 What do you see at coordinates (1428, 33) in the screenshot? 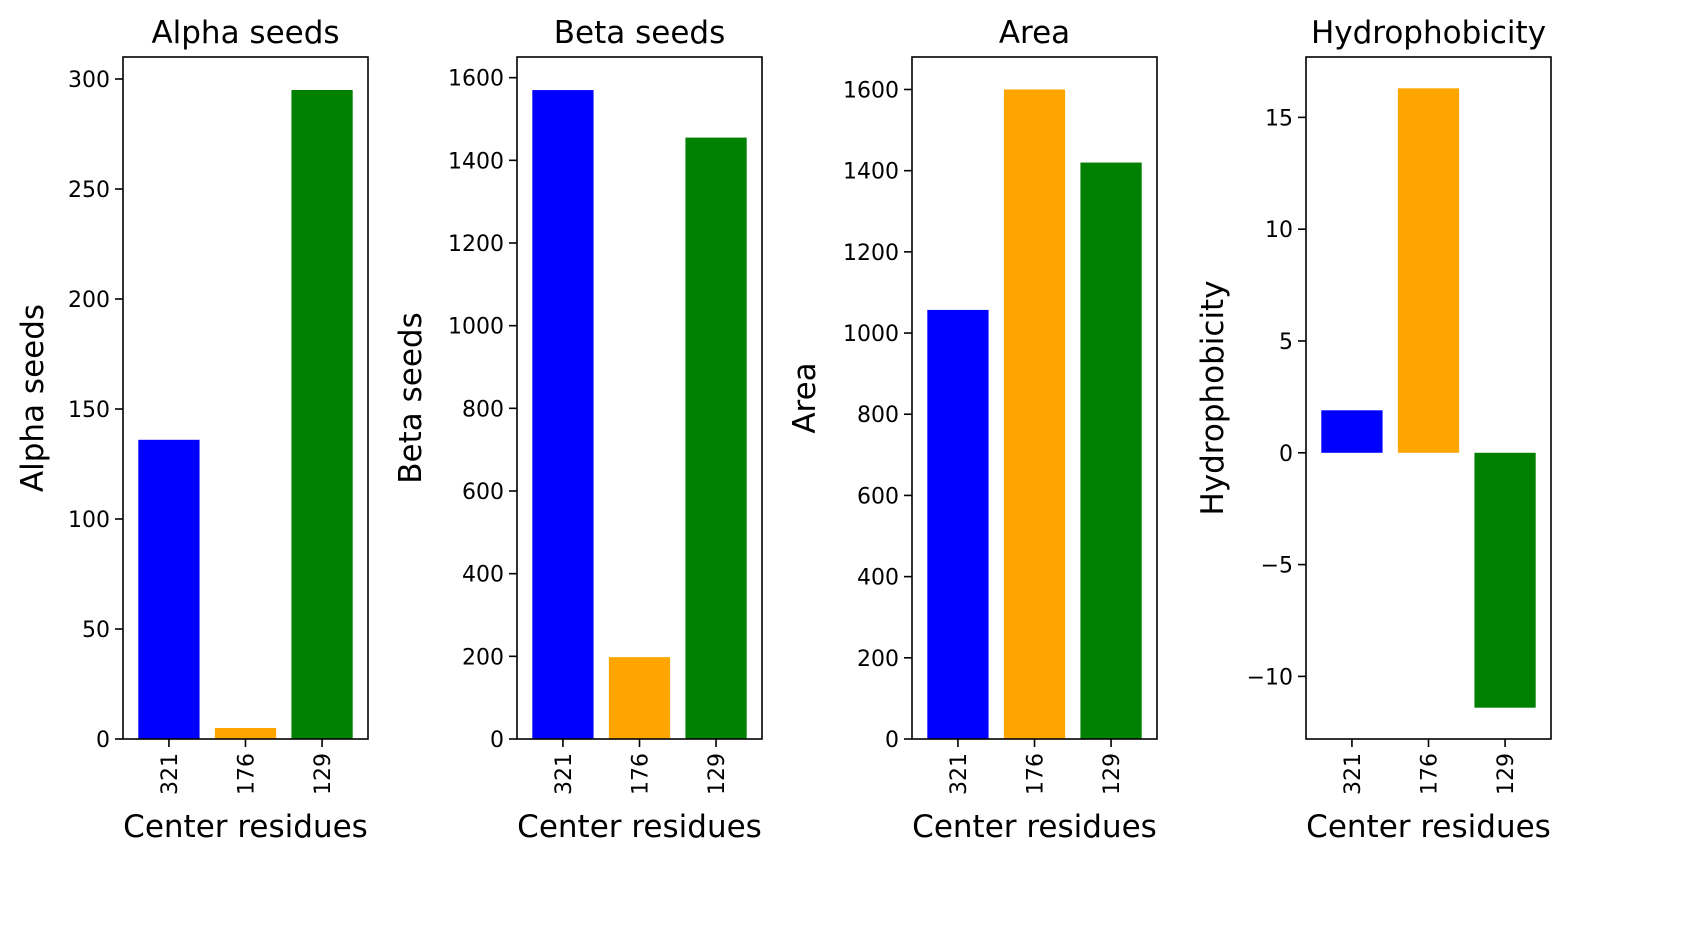
I see `chart-title: Hydrophobicity` at bounding box center [1428, 33].